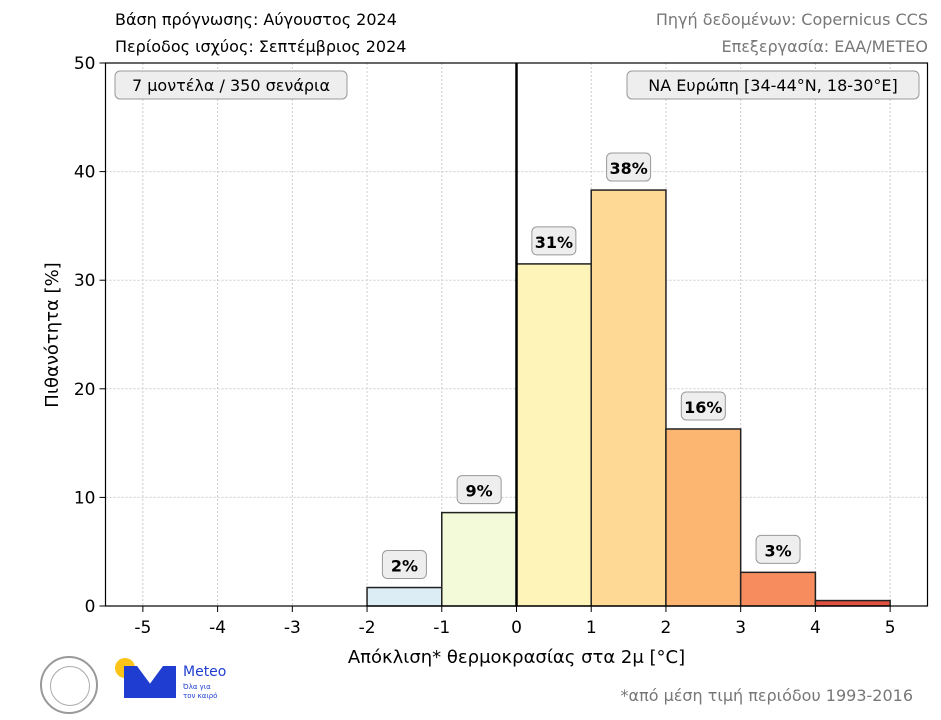 This screenshot has height=720, width=941. I want to click on y-tick-label: 20, so click(85, 390).